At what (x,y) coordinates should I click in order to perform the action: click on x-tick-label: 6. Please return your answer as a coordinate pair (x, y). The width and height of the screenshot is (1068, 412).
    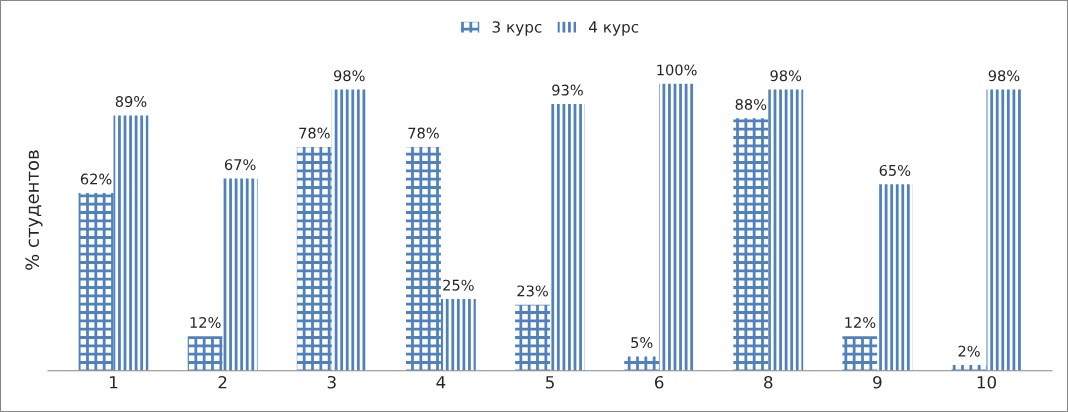
    Looking at the image, I should click on (659, 382).